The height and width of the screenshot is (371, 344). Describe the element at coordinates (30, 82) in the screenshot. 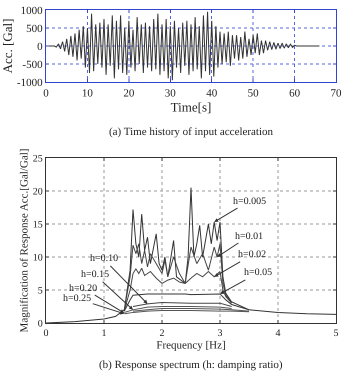

I see `y-tick-label: -1000` at that location.